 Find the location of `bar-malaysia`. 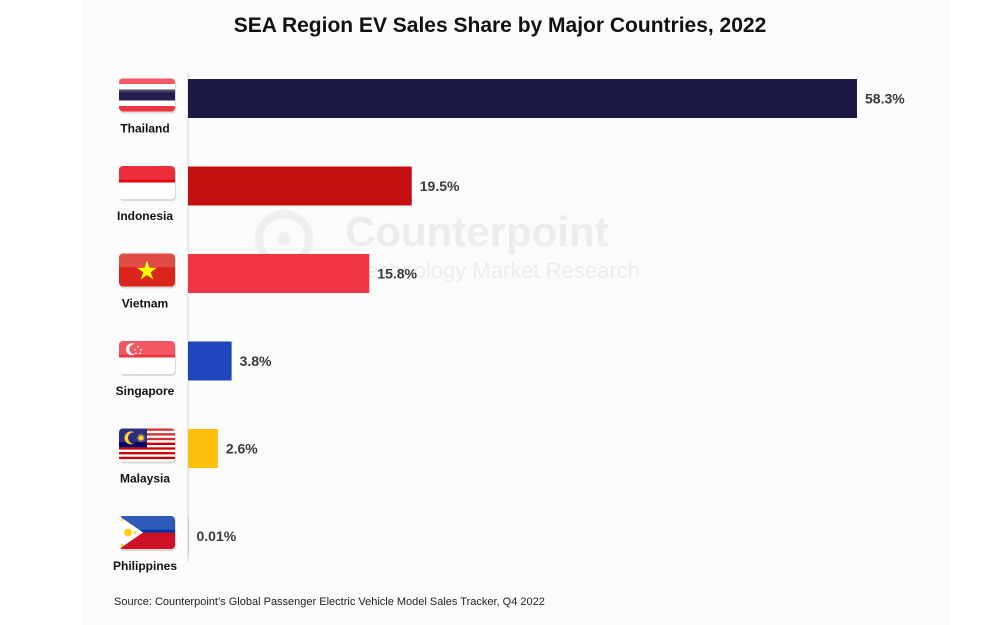

bar-malaysia is located at coordinates (203, 448).